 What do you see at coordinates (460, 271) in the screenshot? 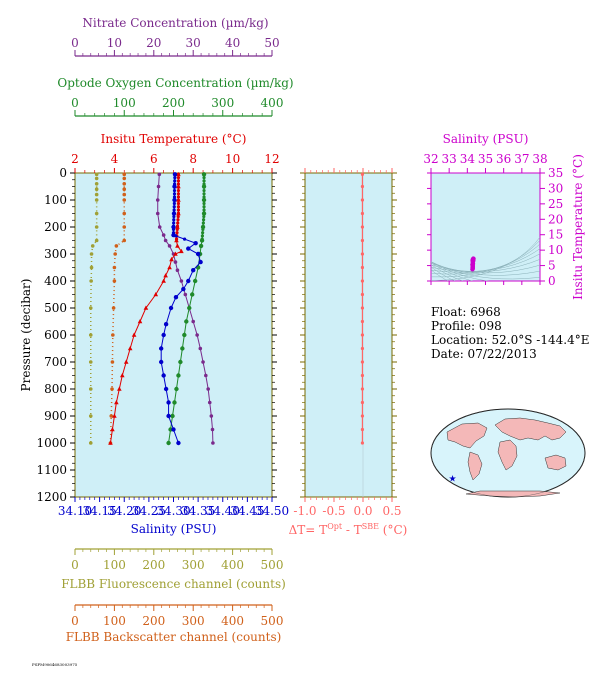
I see `ts-isopycnal` at bounding box center [460, 271].